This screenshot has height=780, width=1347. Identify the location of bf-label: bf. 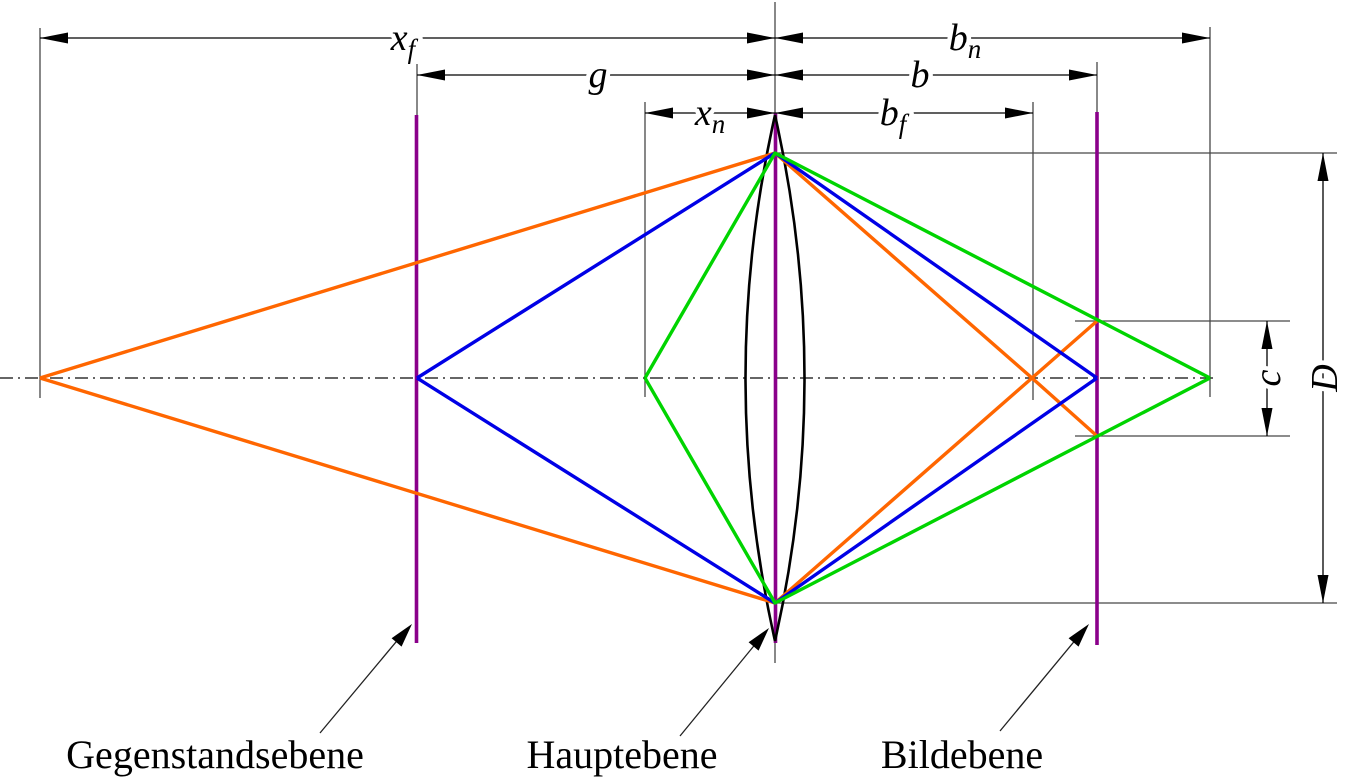
(895, 115).